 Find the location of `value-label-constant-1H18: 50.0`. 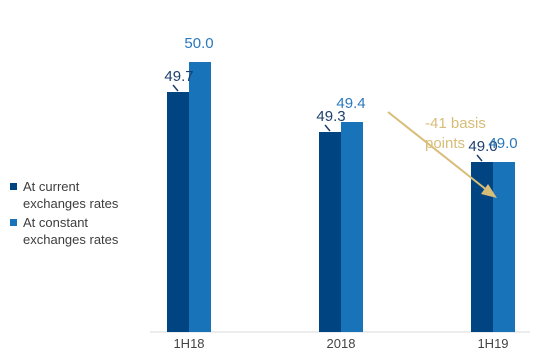

value-label-constant-1H18: 50.0 is located at coordinates (198, 43).